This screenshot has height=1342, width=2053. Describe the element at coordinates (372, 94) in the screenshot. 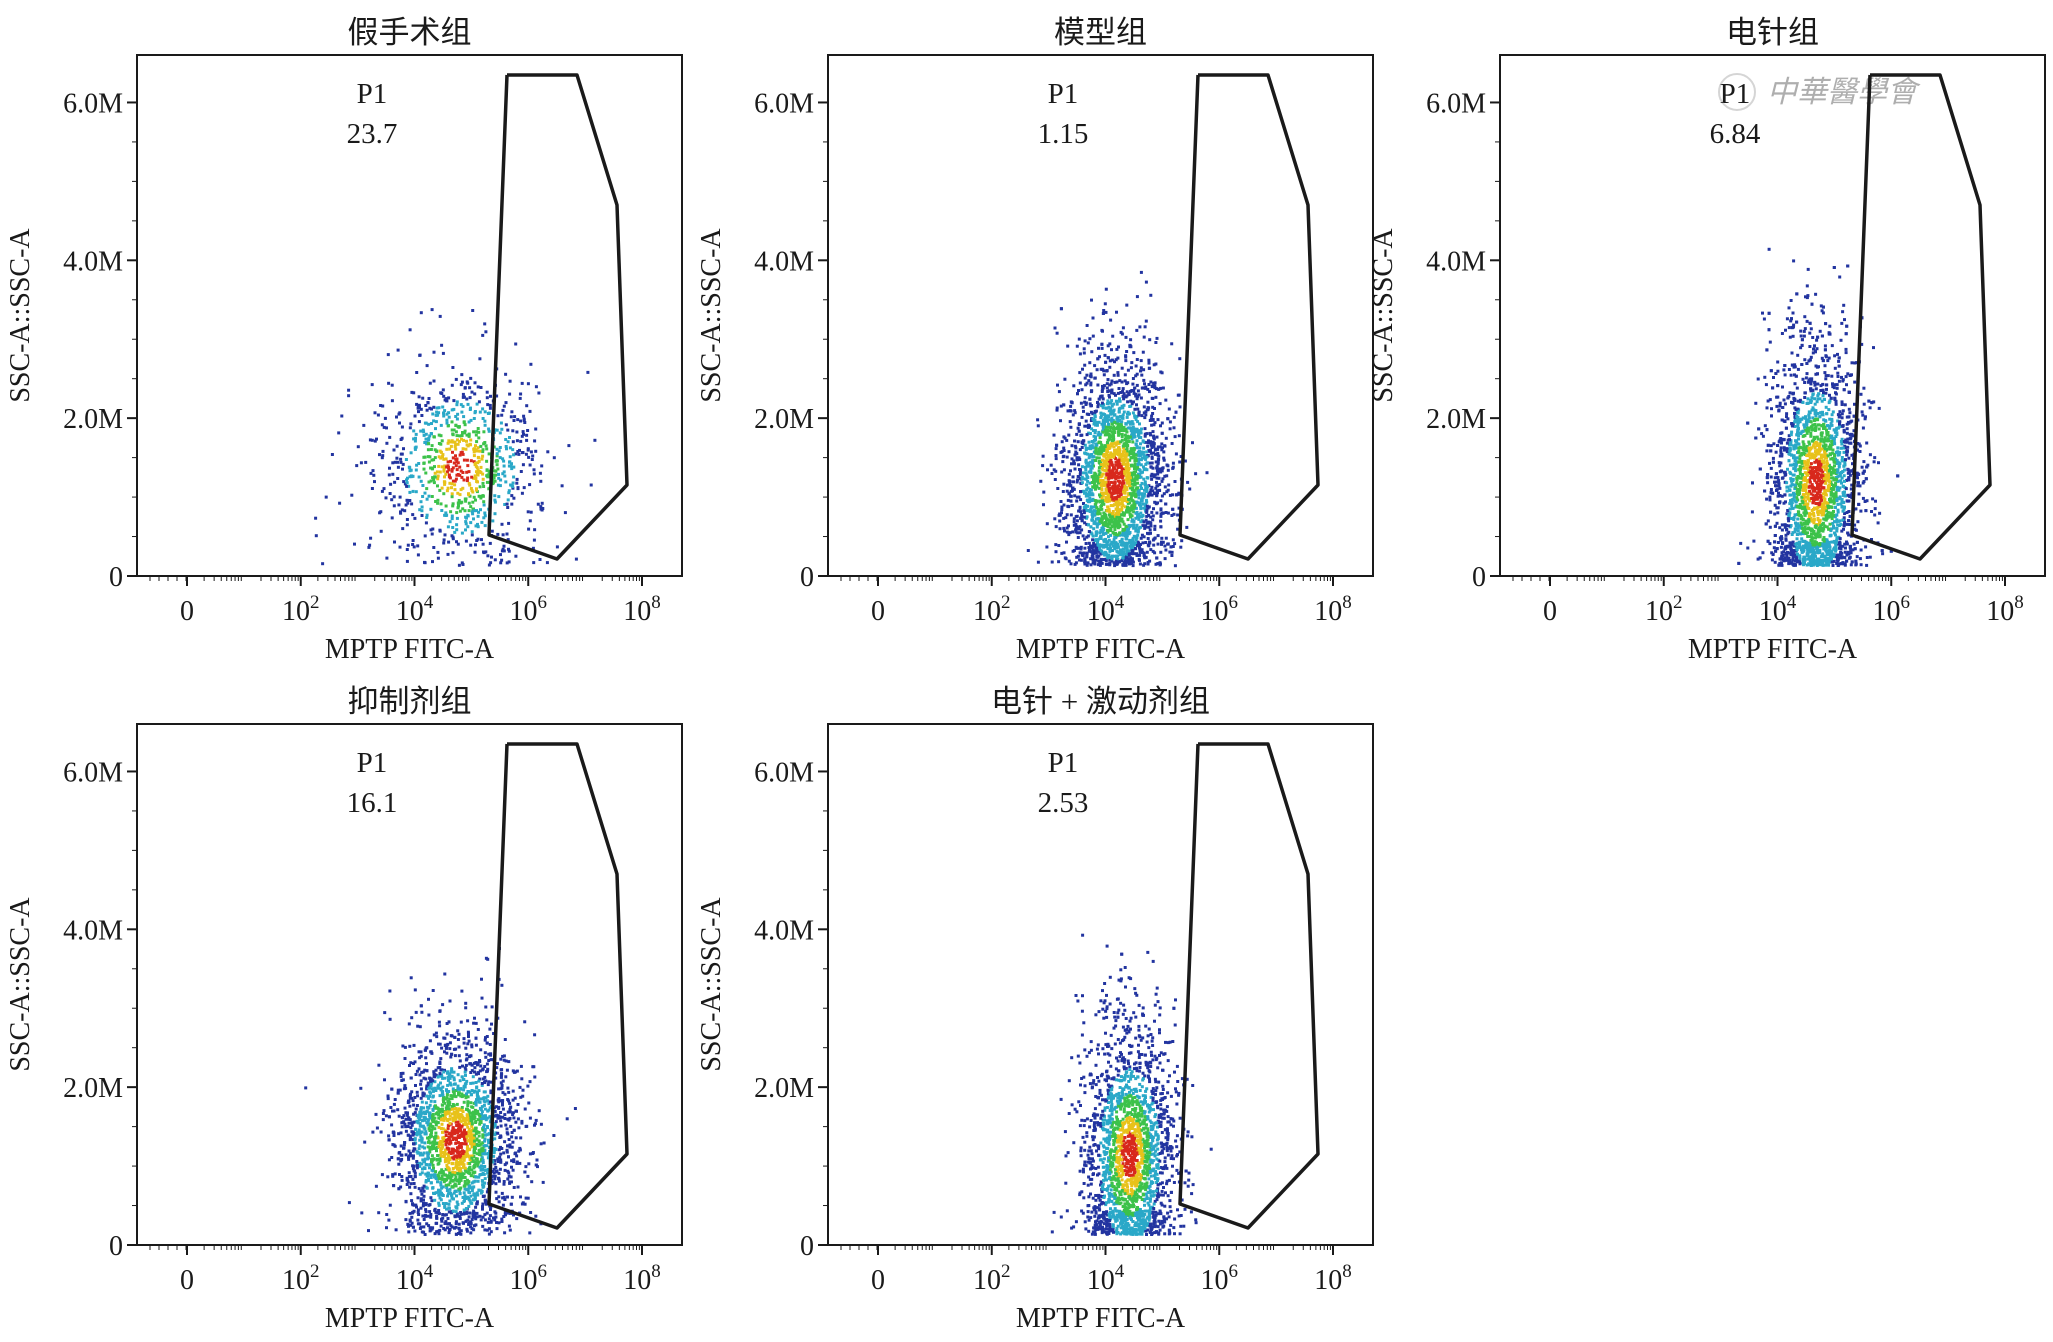

I see `gate-name: P1` at that location.